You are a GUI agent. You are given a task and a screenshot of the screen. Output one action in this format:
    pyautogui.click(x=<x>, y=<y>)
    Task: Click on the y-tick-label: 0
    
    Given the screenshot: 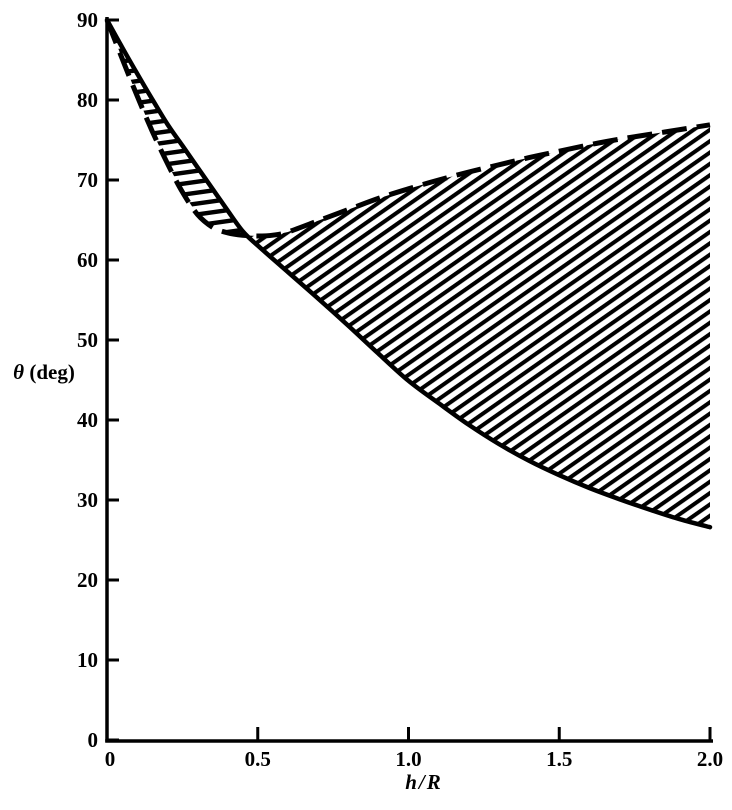 What is the action you would take?
    pyautogui.click(x=93, y=740)
    